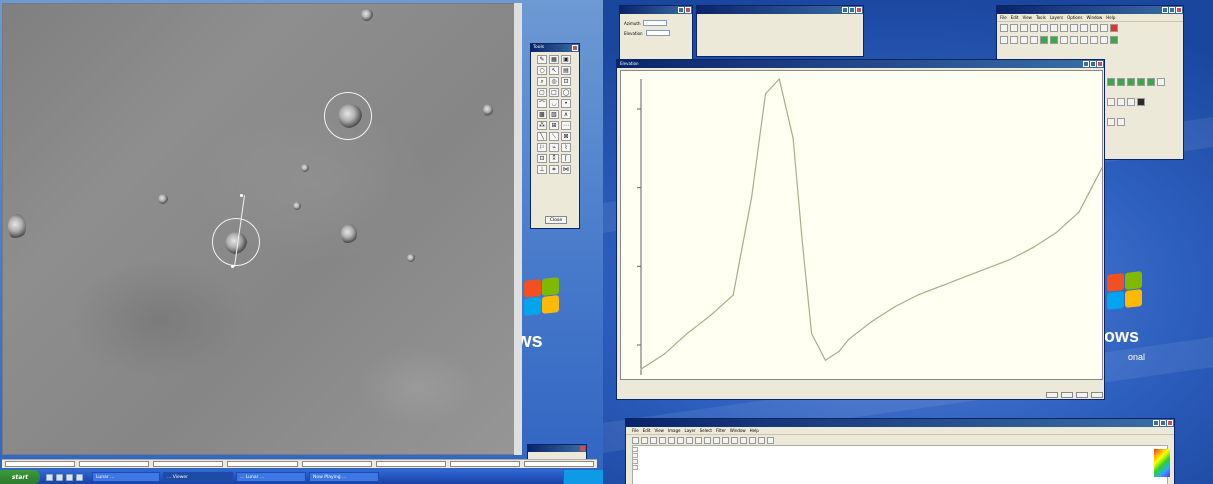  What do you see at coordinates (1040, 17) in the screenshot?
I see `menu-item: Tools` at bounding box center [1040, 17].